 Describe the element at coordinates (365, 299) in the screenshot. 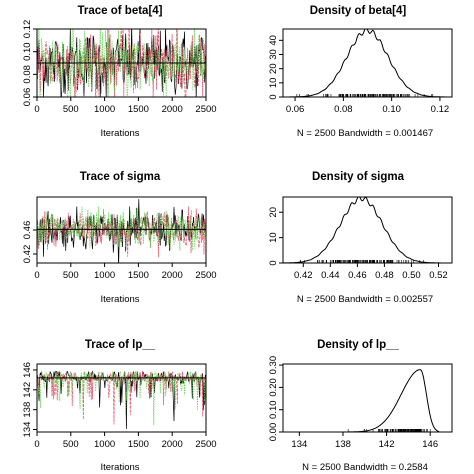

I see `x-axis-label: N = 2500 Bandwidth = 0.002557` at that location.